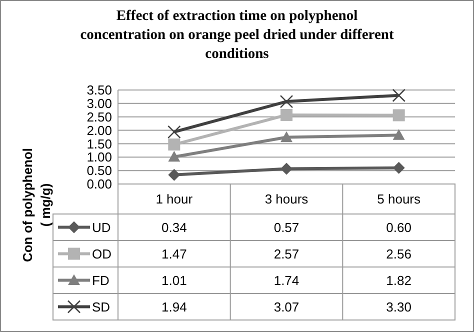 This screenshot has height=332, width=474. What do you see at coordinates (101, 306) in the screenshot?
I see `legend-label: SD` at bounding box center [101, 306].